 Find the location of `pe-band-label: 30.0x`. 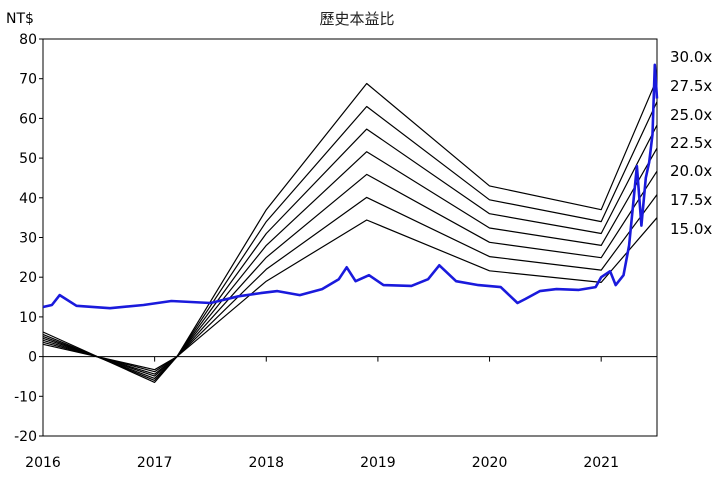

pe-band-label: 30.0x is located at coordinates (691, 57).